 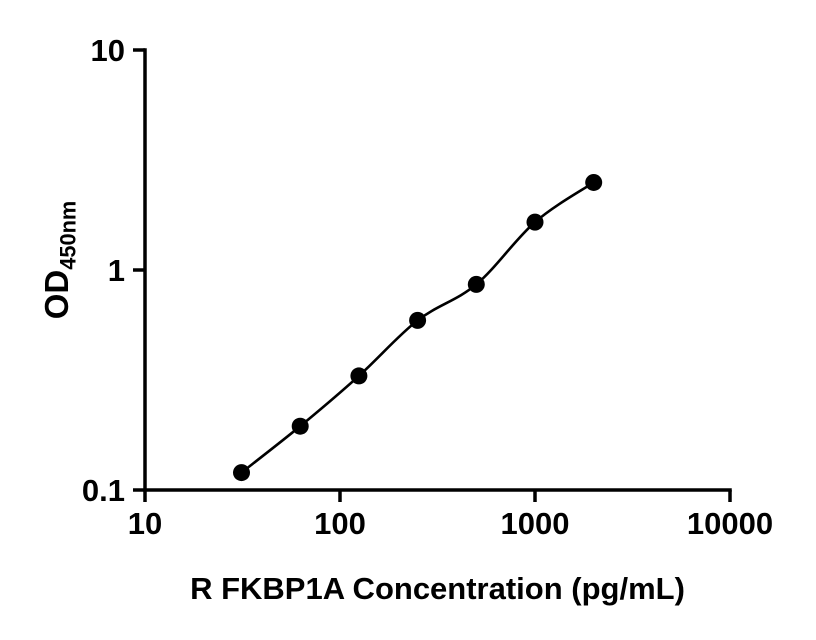 I want to click on x-axis-tick-label: 1000, so click(x=535, y=523).